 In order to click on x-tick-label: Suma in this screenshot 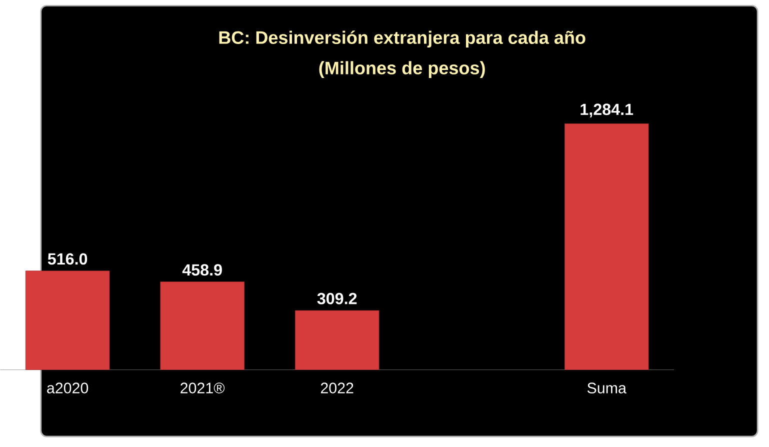, I will do `click(606, 388)`.